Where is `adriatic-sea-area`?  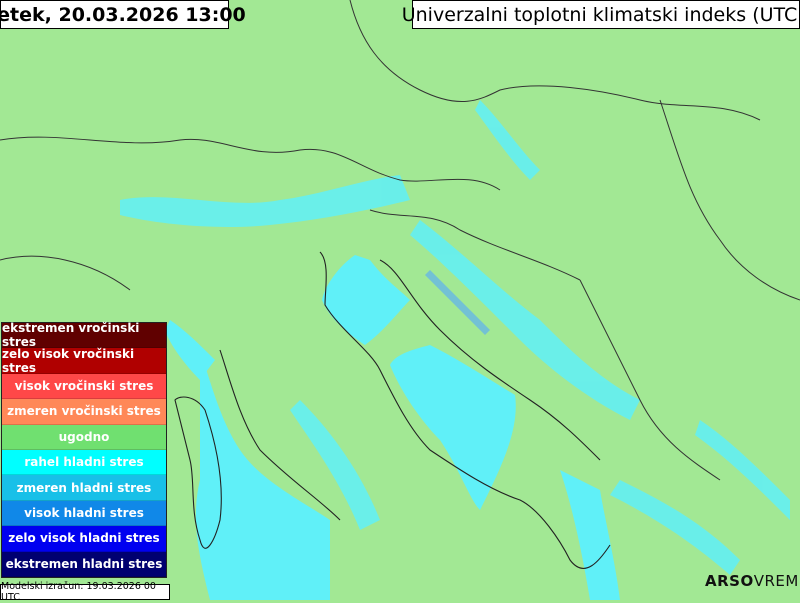
adriatic-sea-area is located at coordinates (366, 300).